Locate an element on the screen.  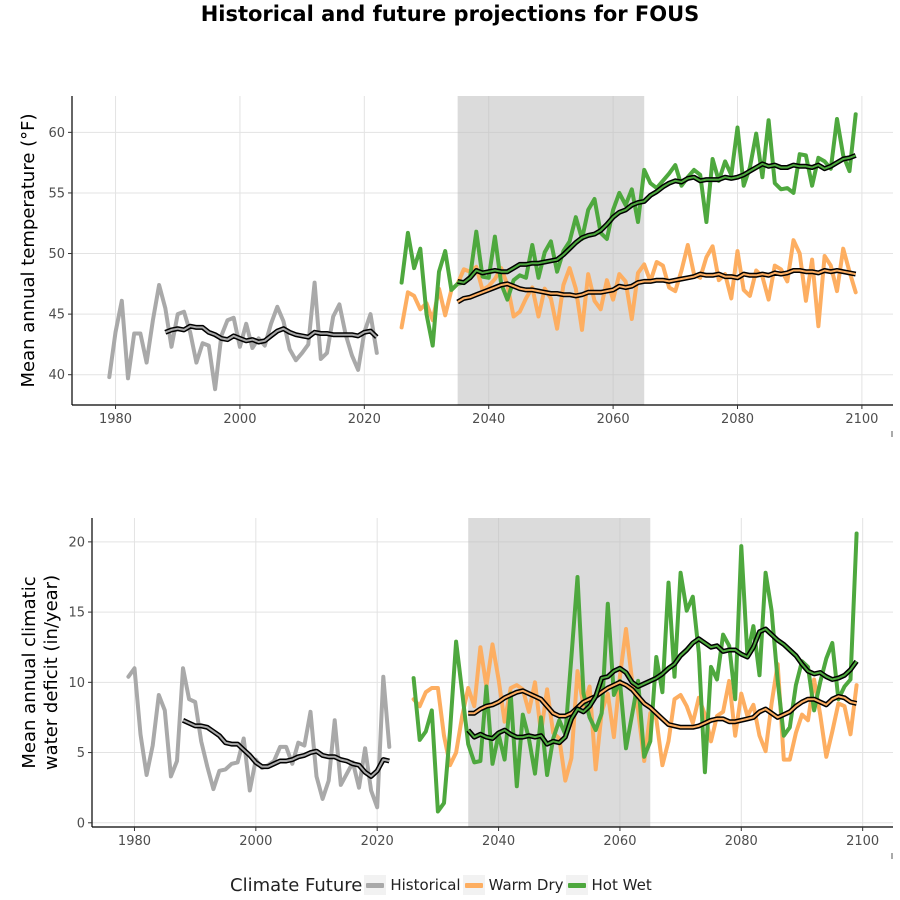
legend-title: Climate Future is located at coordinates (296, 885).